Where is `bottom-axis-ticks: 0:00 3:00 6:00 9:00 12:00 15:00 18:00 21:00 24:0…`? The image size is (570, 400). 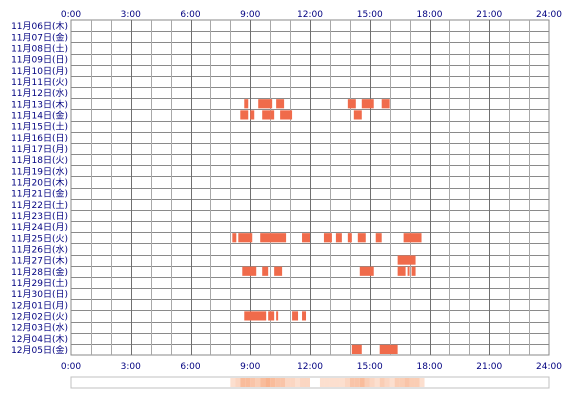
bottom-axis-ticks: 0:00 3:00 6:00 9:00 12:00 15:00 18:00 21:00 24:0… is located at coordinates (311, 367).